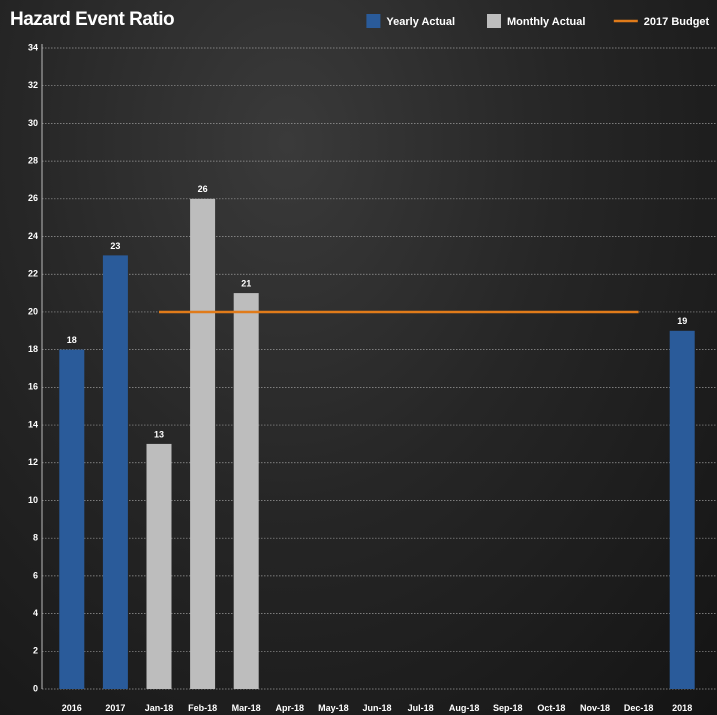  I want to click on x-tick-label: Aug-18, so click(464, 708).